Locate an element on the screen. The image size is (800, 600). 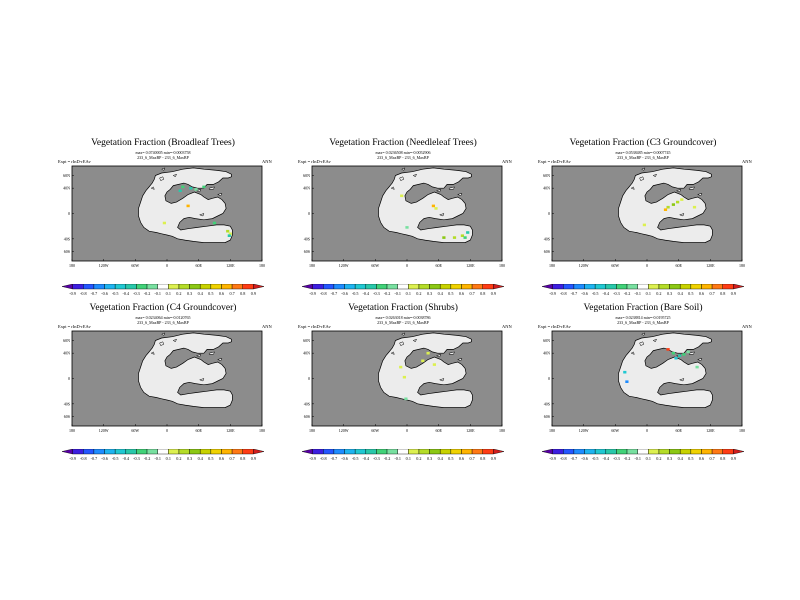
colorbar-tick-label: -0.7 is located at coordinates (334, 458).